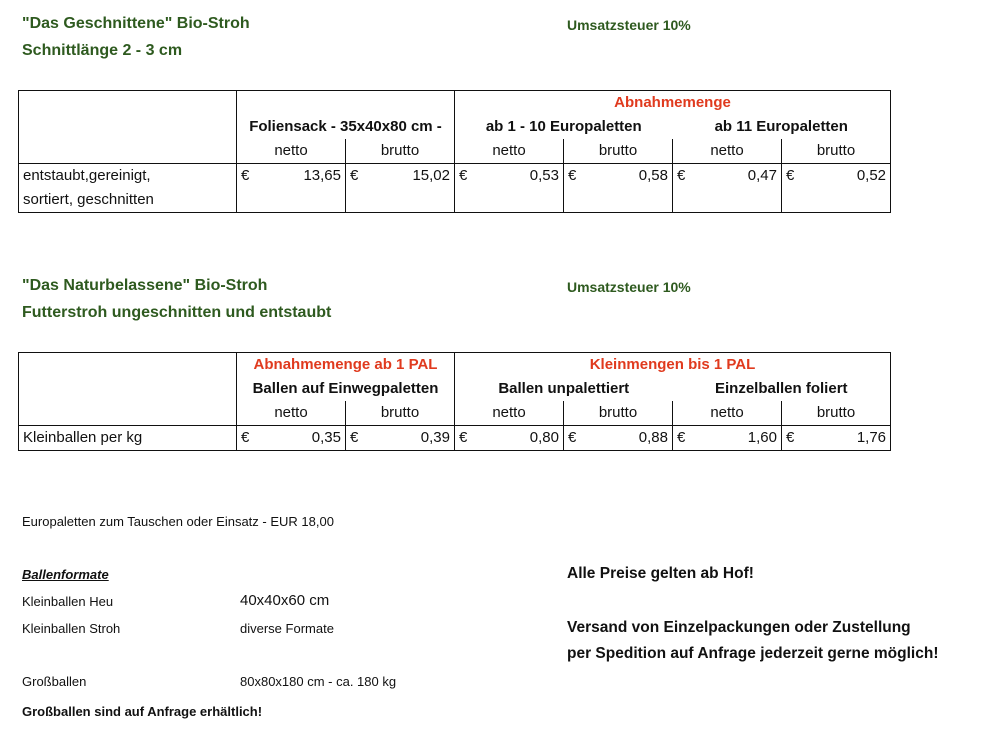 This screenshot has width=1000, height=729. I want to click on table1-price-cell: €0,47, so click(727, 175).